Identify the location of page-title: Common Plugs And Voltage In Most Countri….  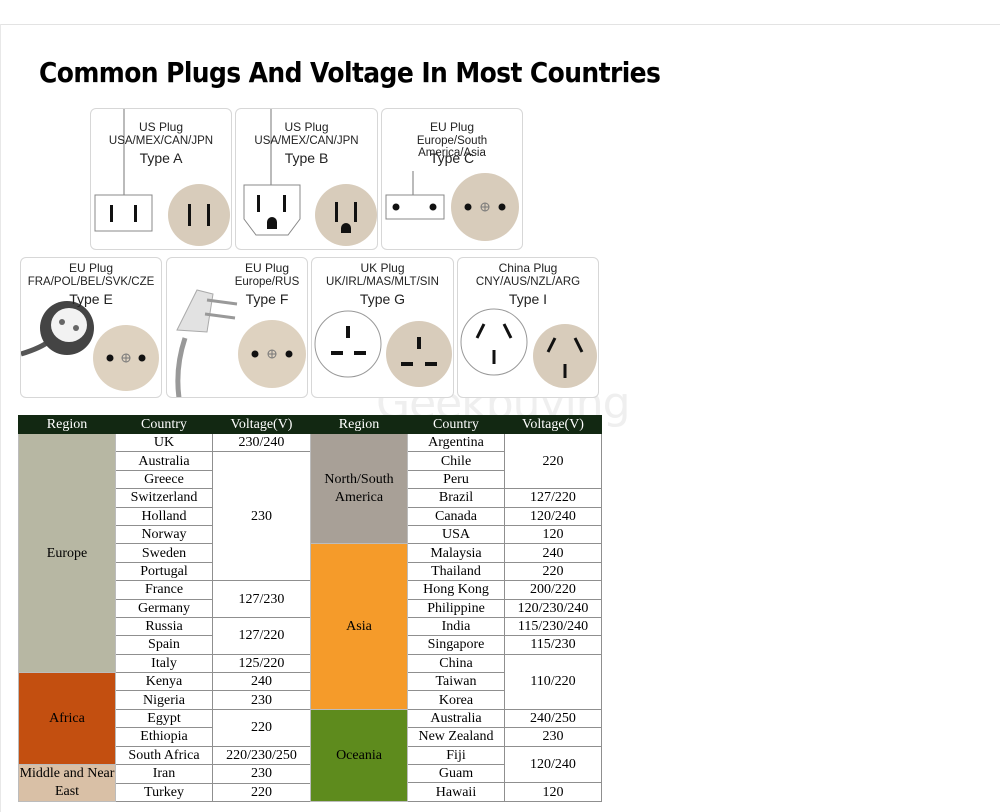
(350, 72).